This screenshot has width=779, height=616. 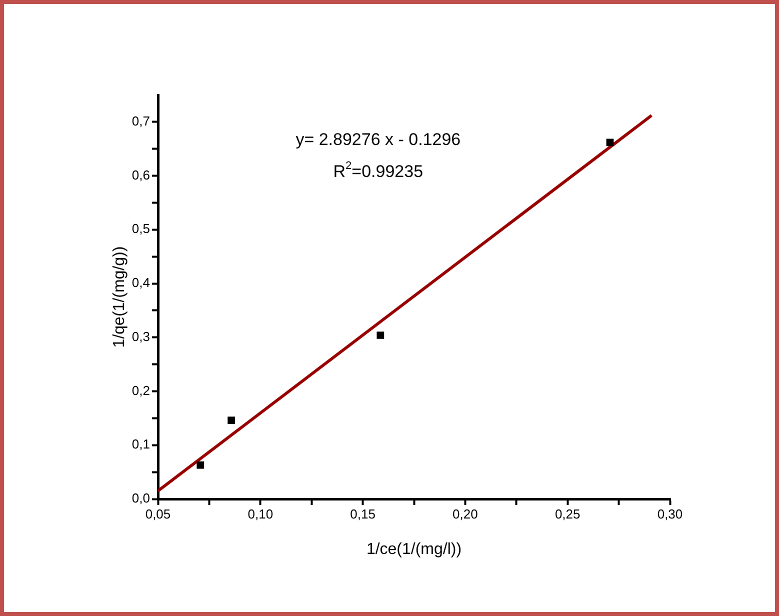 What do you see at coordinates (670, 514) in the screenshot?
I see `x-tick-label: 0,30` at bounding box center [670, 514].